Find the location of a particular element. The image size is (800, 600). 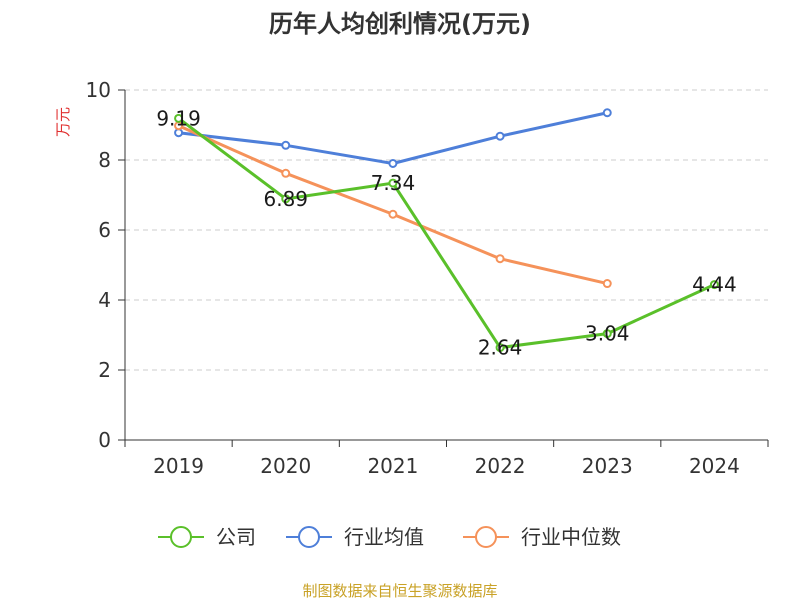

legend-label: 行业均值 is located at coordinates (384, 537).